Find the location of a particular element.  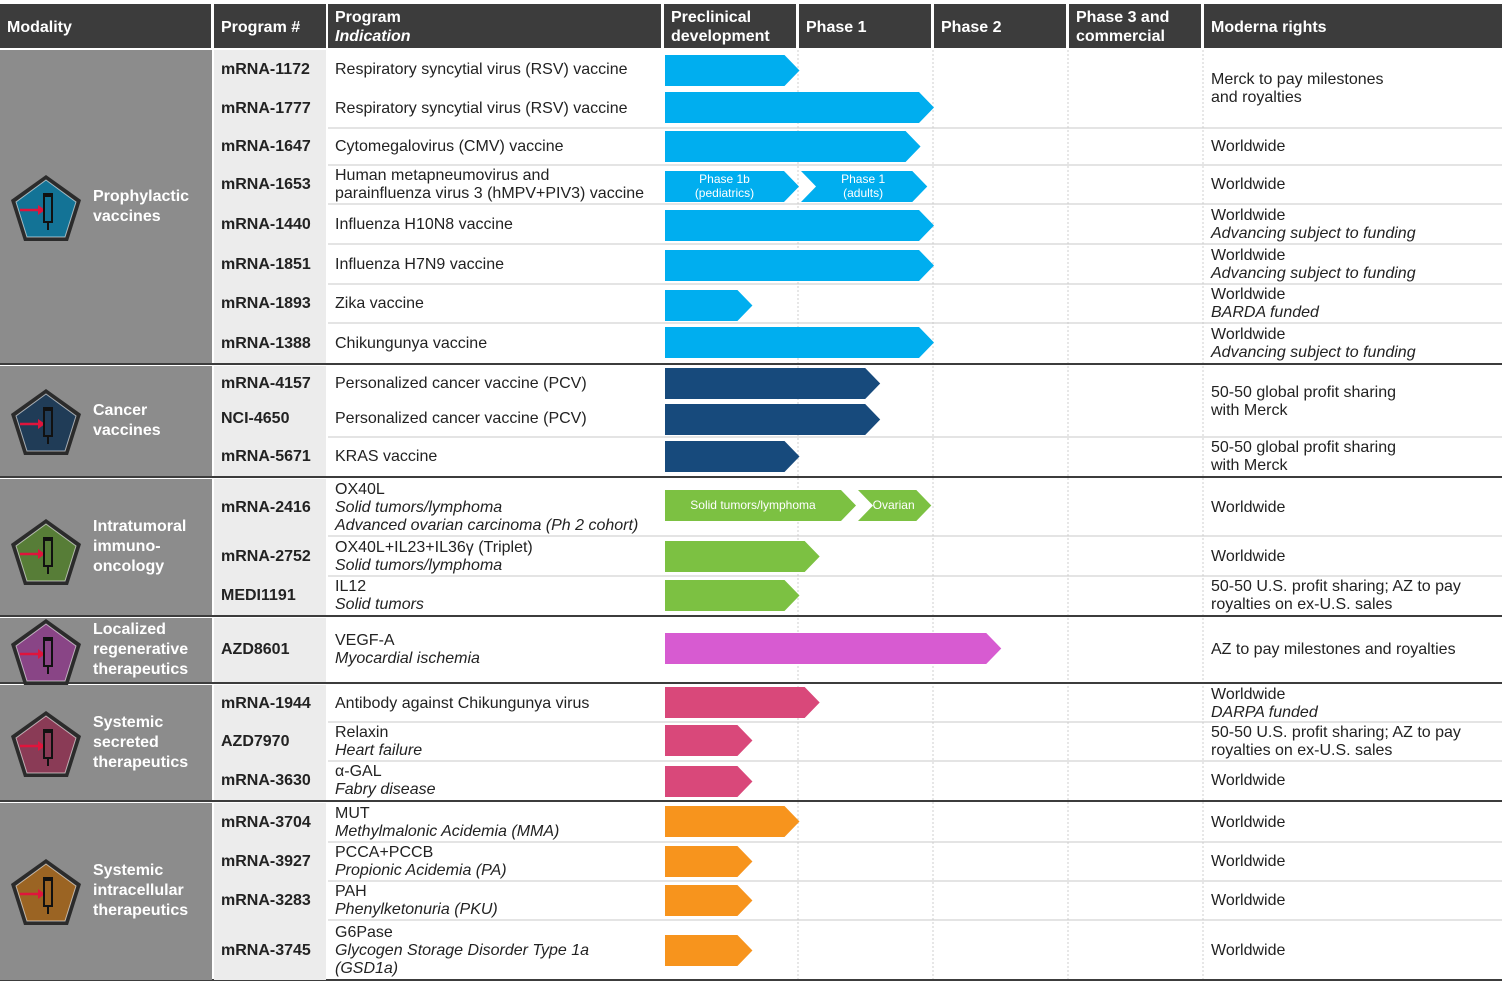

indication-line: Propionic Acidemia (PA) is located at coordinates (421, 870).